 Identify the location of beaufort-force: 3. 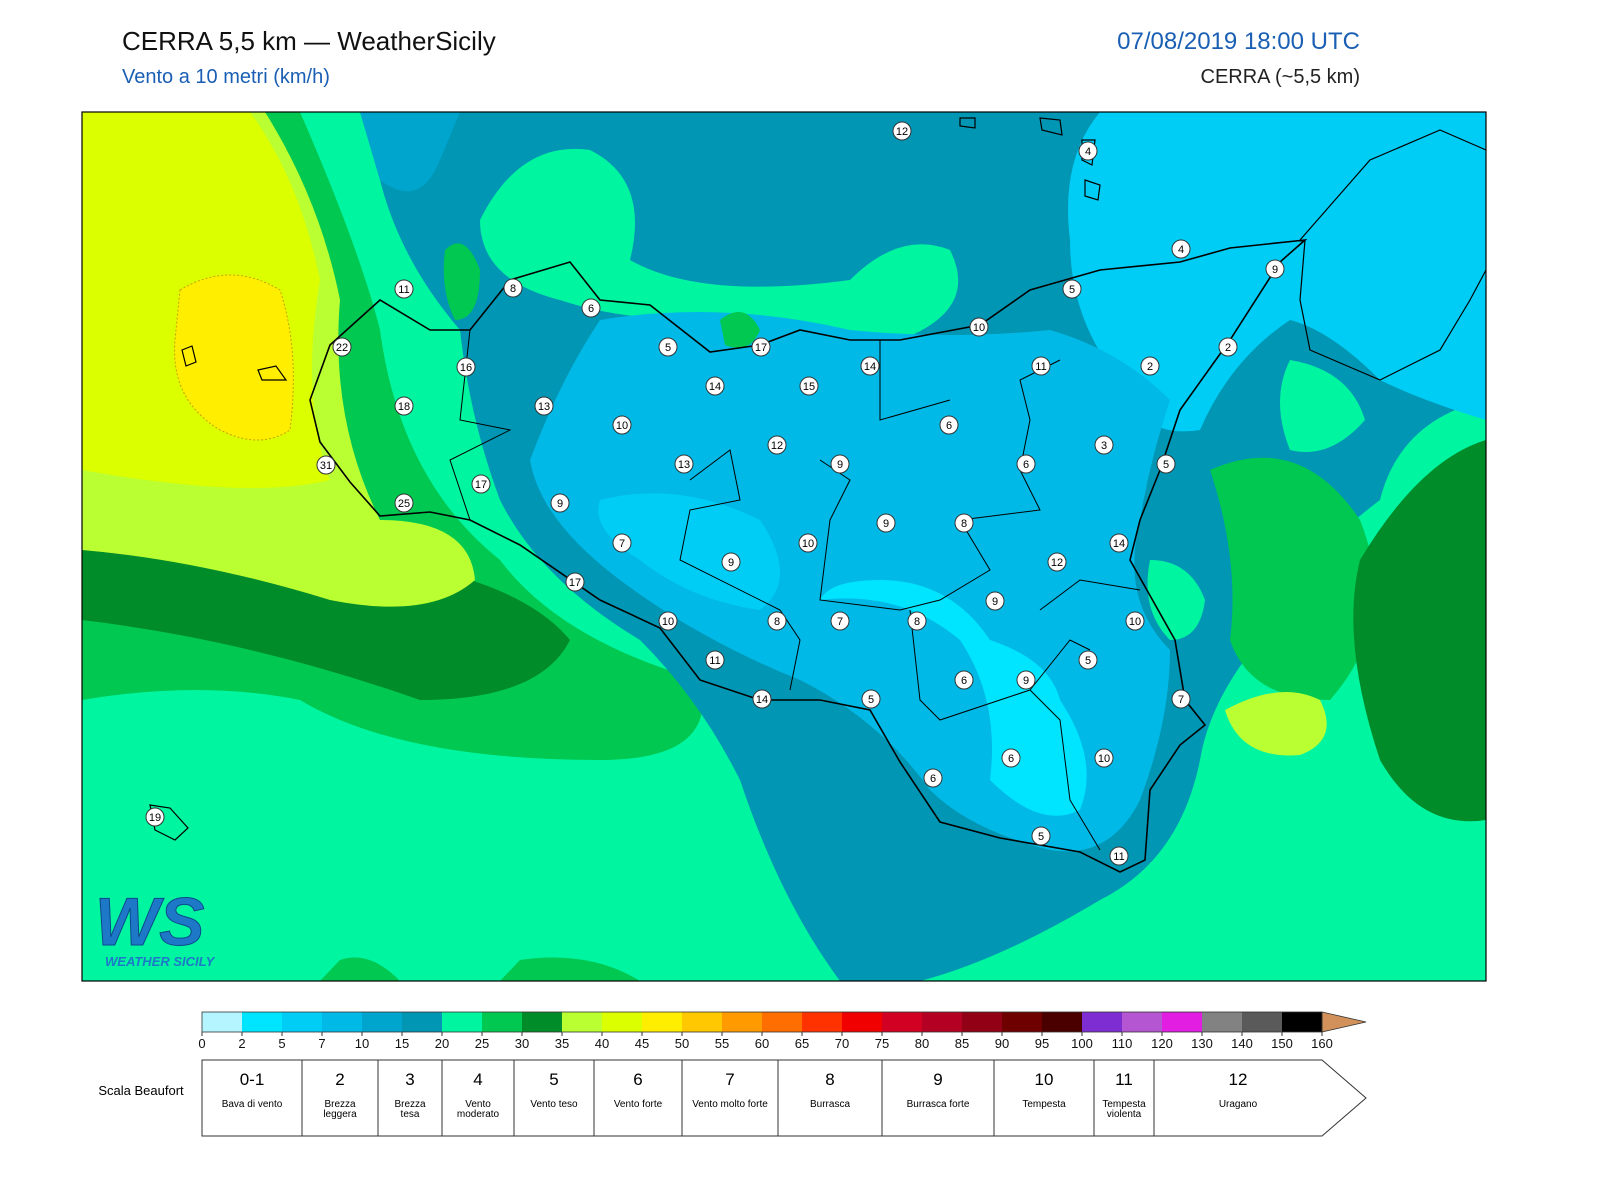
(410, 1079).